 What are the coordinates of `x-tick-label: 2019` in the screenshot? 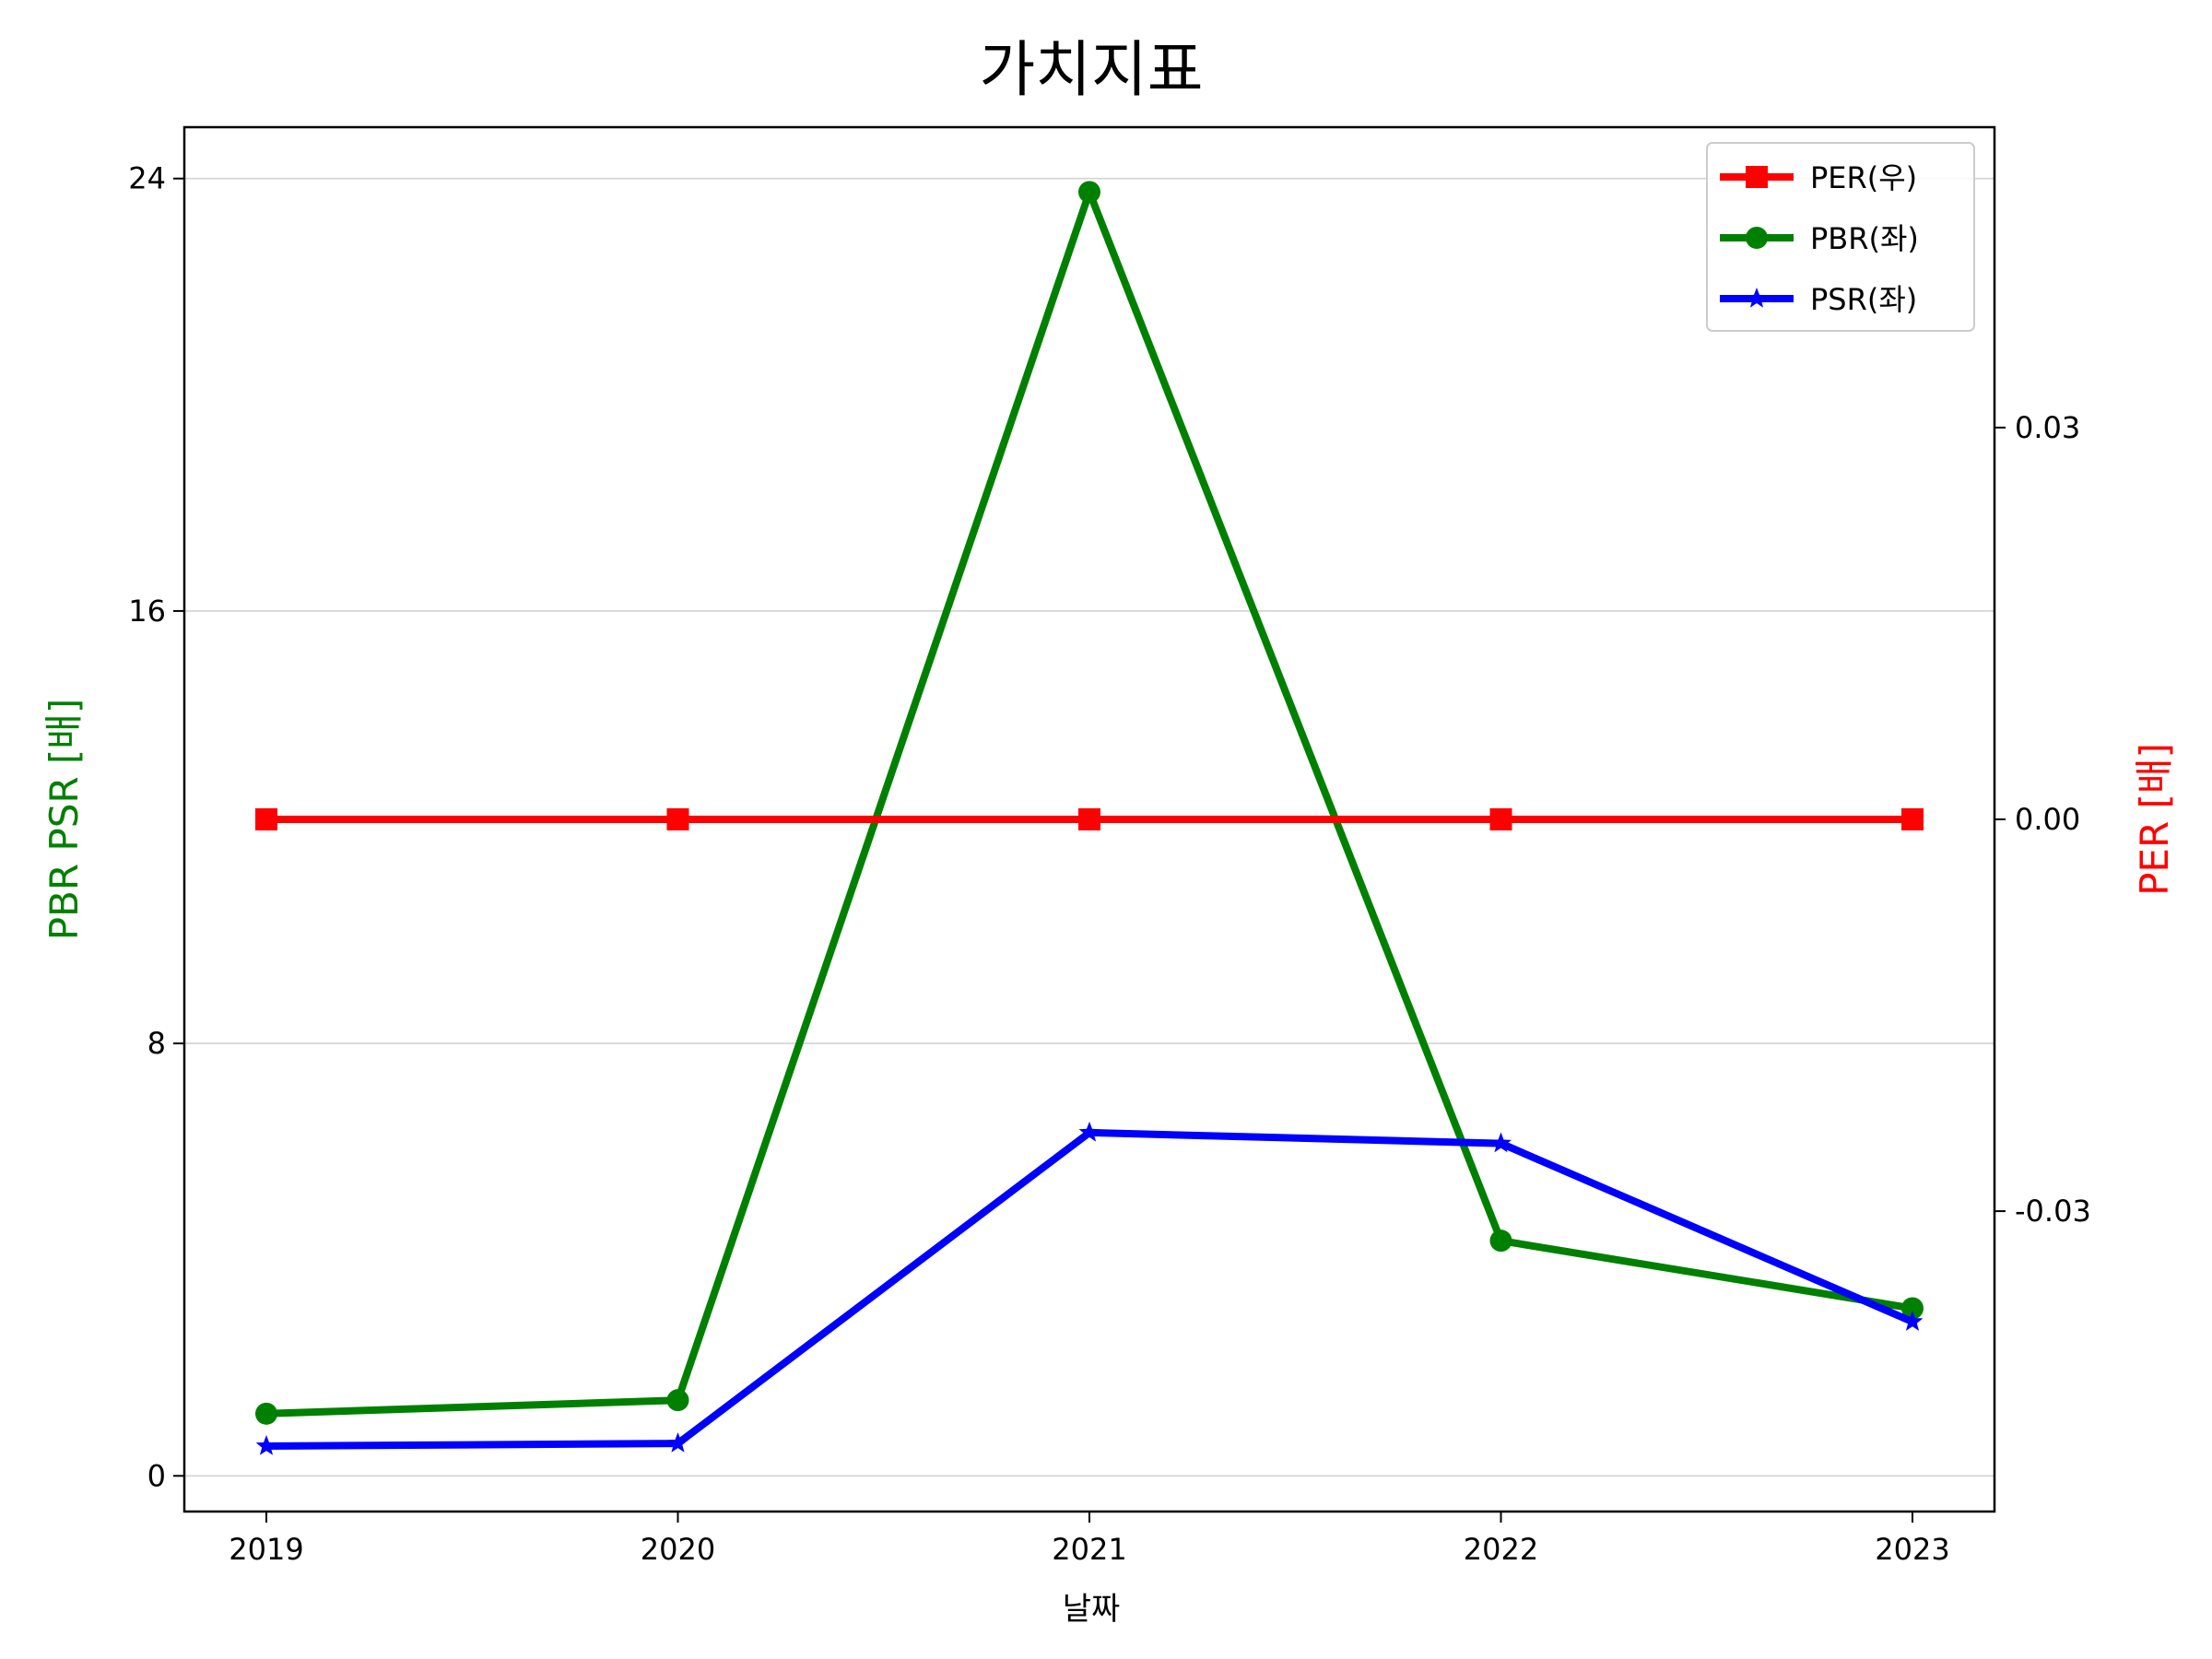 It's located at (266, 1549).